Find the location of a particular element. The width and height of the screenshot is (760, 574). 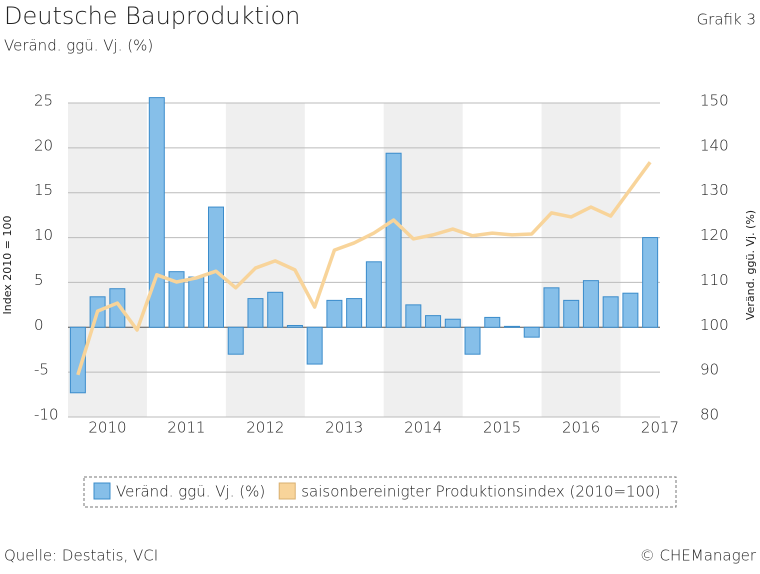

x-tick-label: 2015 is located at coordinates (502, 428).